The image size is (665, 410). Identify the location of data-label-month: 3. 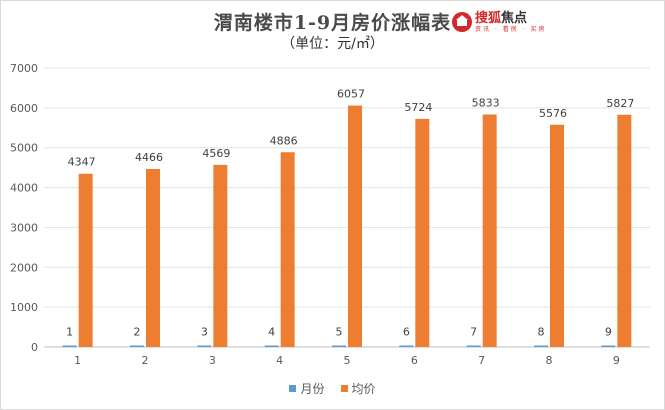
(204, 332).